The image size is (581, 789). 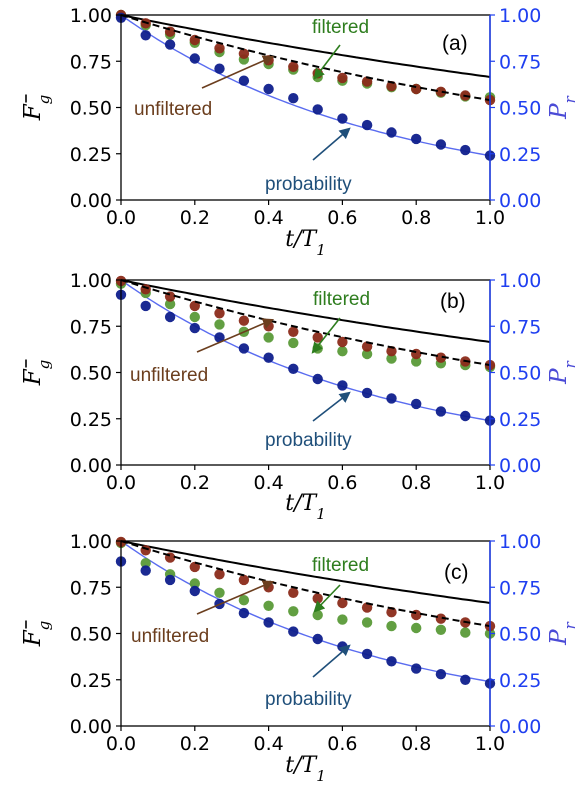 I want to click on x-axis-label: t/T1, so click(x=305, y=769).